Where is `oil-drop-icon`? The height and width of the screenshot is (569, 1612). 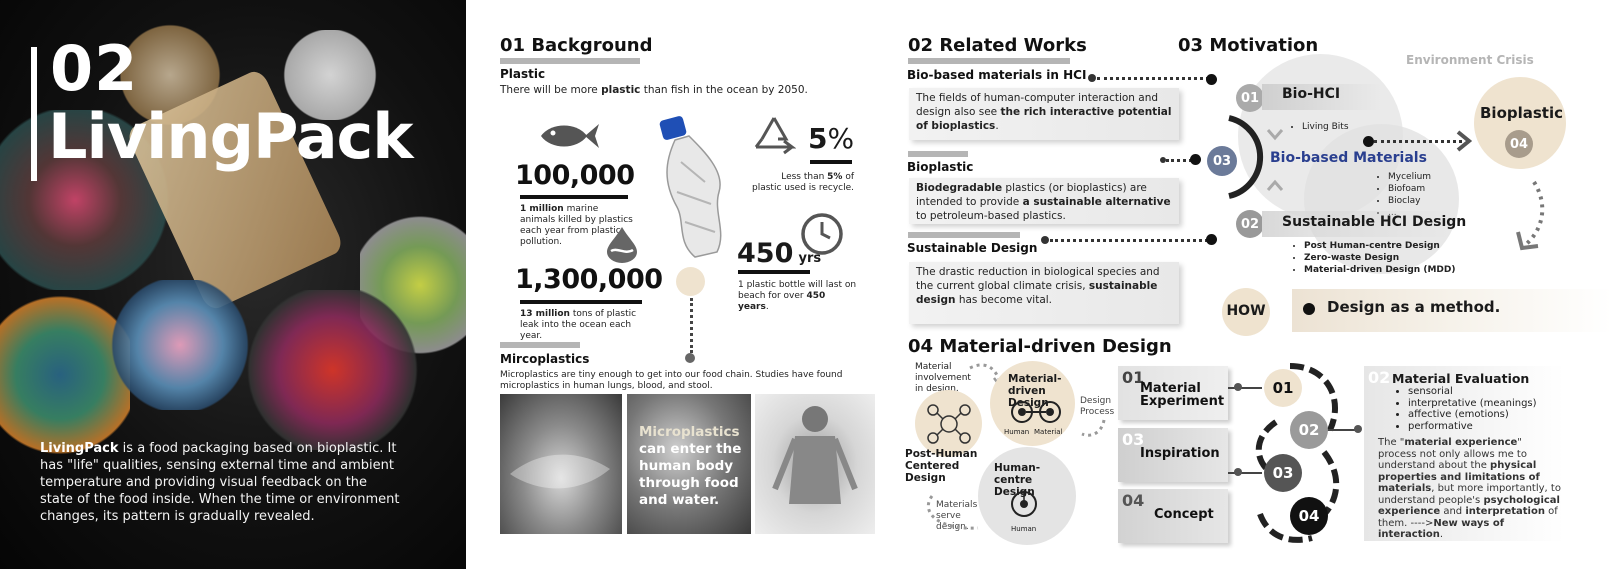 oil-drop-icon is located at coordinates (622, 245).